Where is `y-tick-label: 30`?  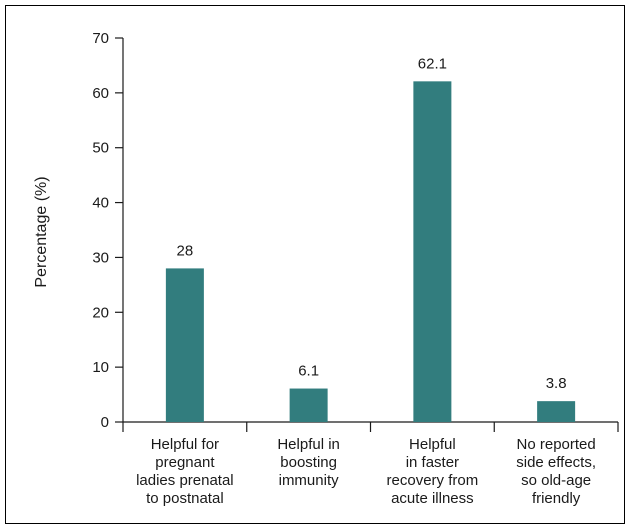
y-tick-label: 30 is located at coordinates (100, 257).